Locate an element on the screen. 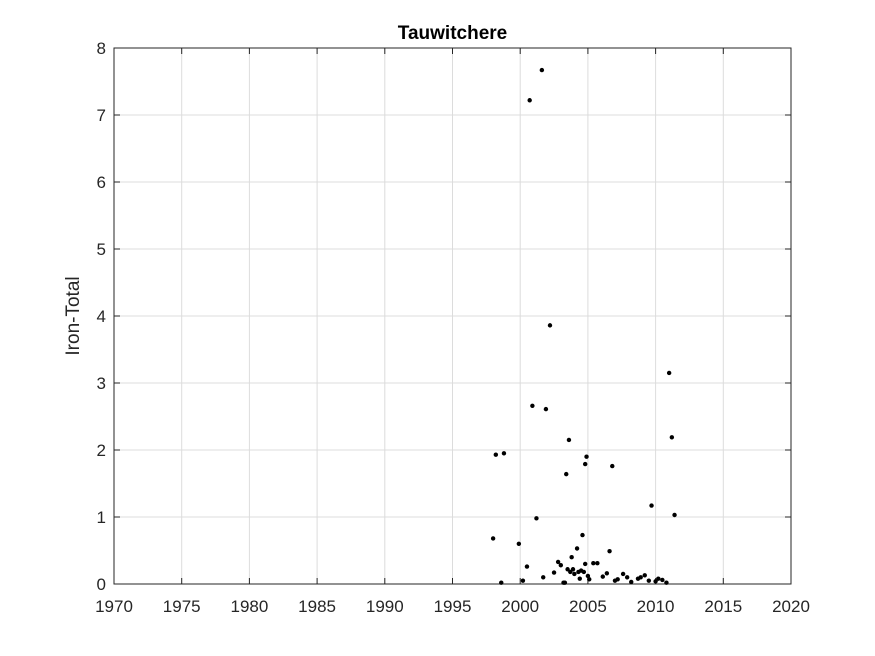  y-tick-label: 8 is located at coordinates (101, 48).